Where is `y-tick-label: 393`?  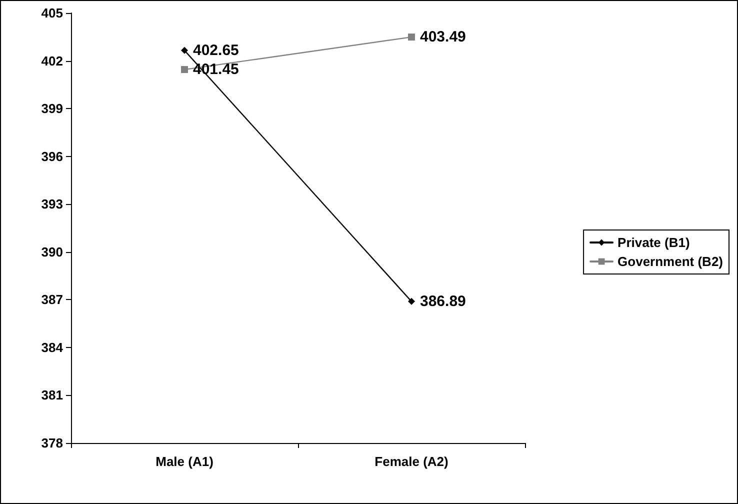 y-tick-label: 393 is located at coordinates (52, 204).